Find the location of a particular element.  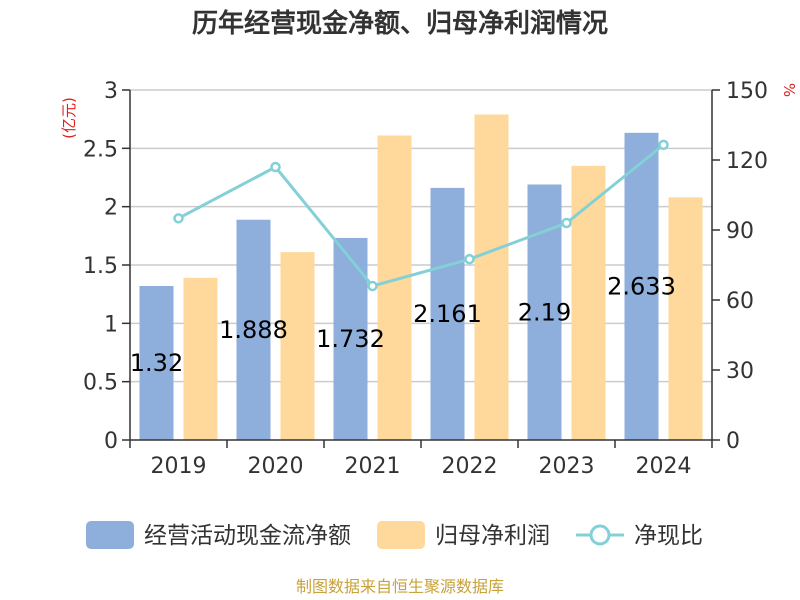

data-label: 1.32 is located at coordinates (156, 363).